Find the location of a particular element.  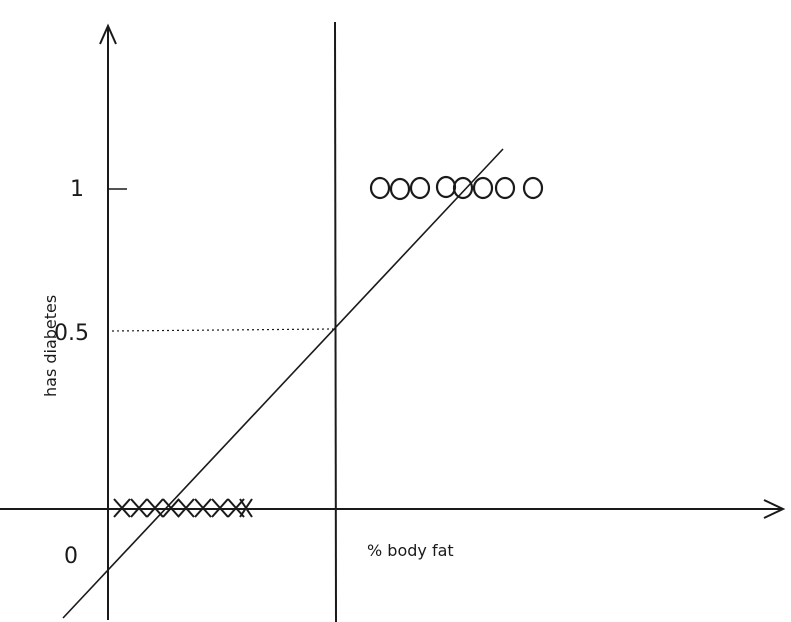

y-tick-label-0: 0 is located at coordinates (71, 556).